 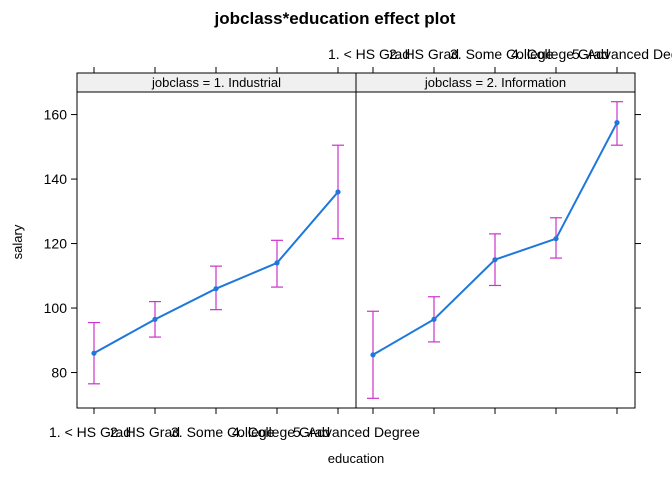 I want to click on y-tick-label: 80, so click(x=59, y=373).